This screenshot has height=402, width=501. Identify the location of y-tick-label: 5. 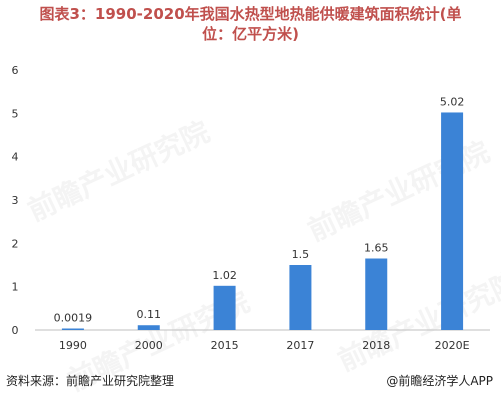
(15, 113).